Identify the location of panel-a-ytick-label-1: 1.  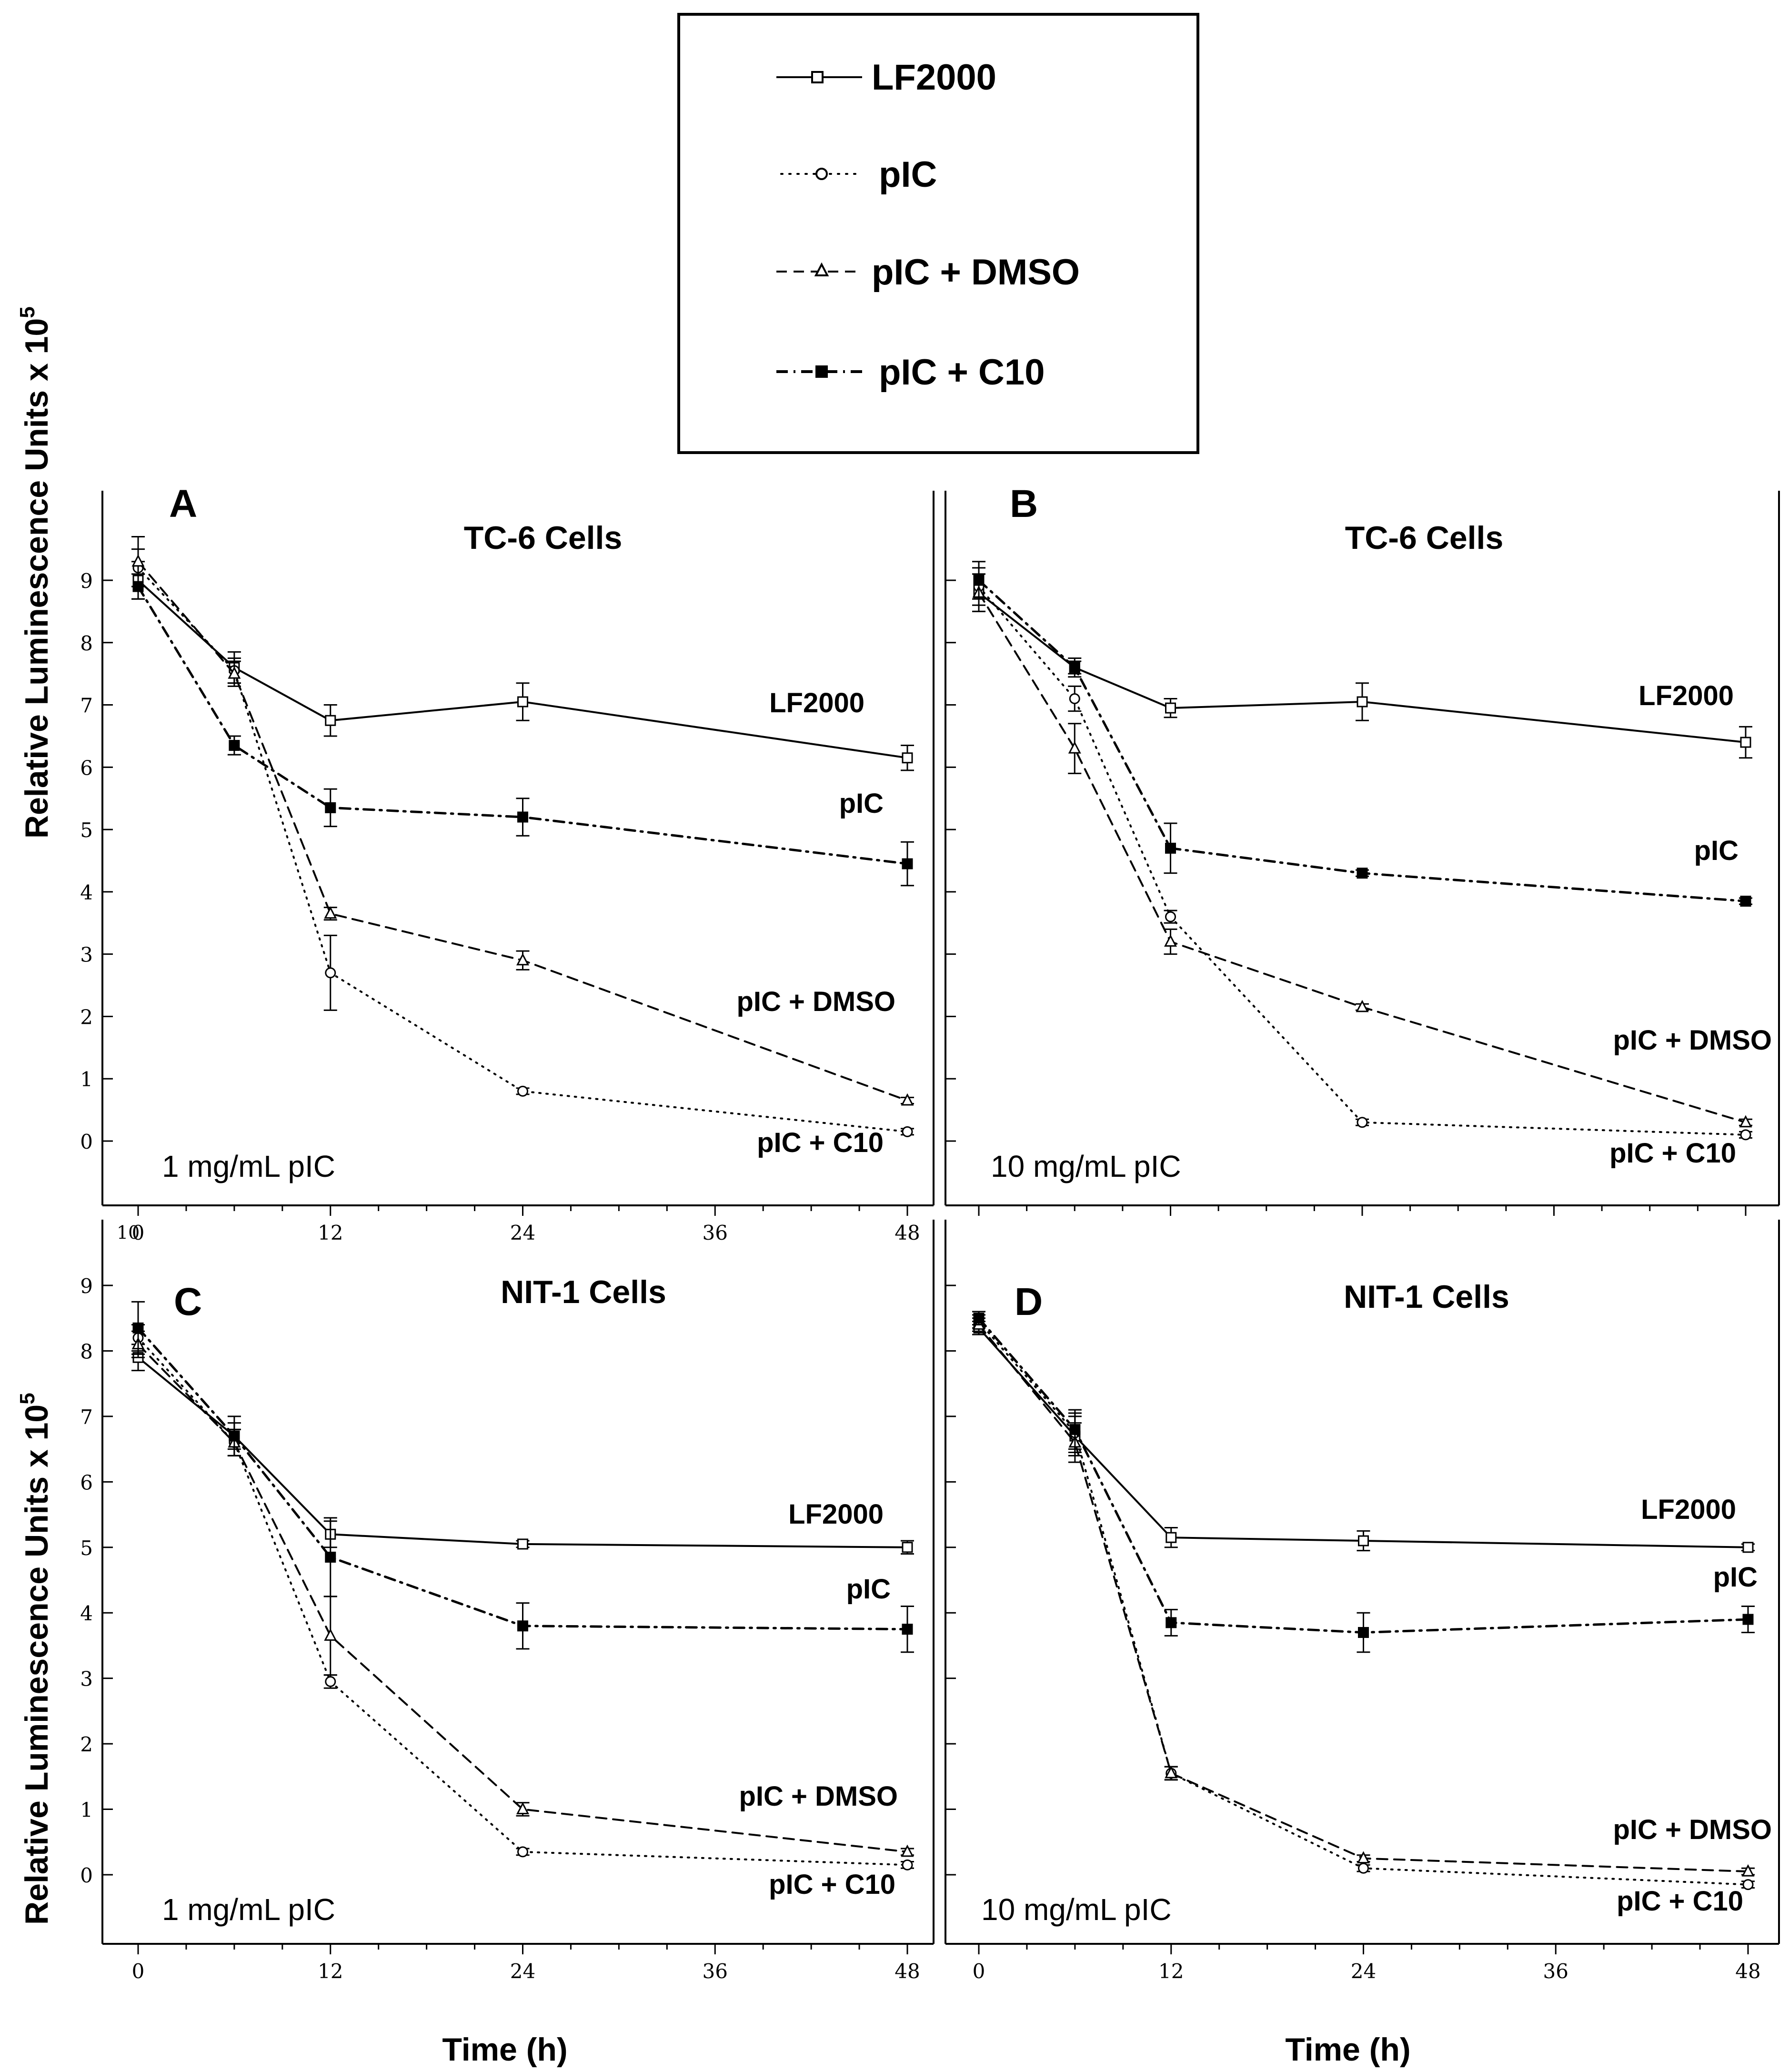
(86, 1079).